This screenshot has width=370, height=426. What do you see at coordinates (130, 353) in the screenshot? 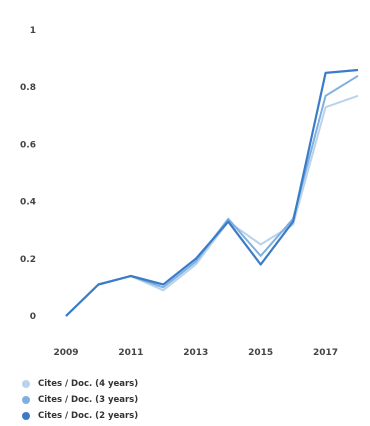
I see `x-tick-label: 2011` at bounding box center [130, 353].